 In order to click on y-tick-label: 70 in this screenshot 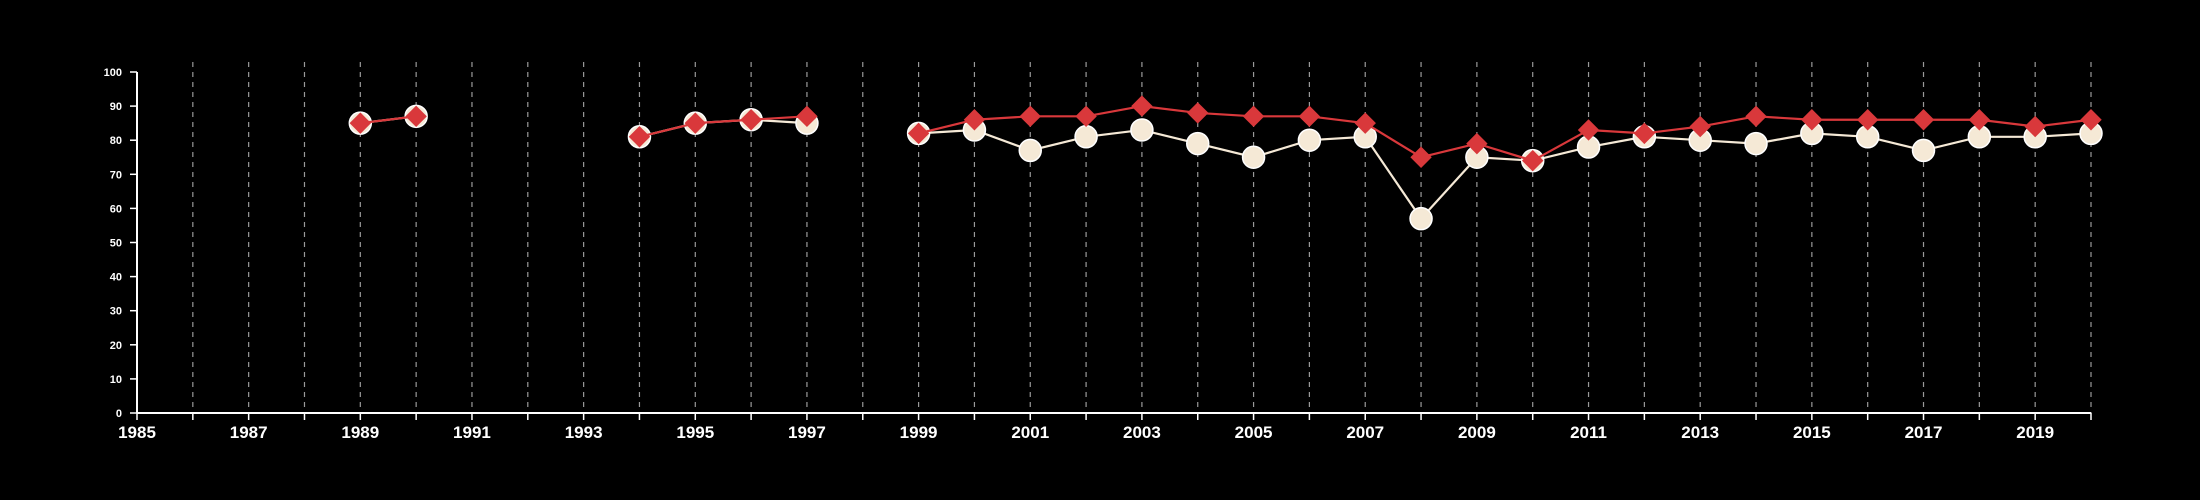, I will do `click(116, 175)`.